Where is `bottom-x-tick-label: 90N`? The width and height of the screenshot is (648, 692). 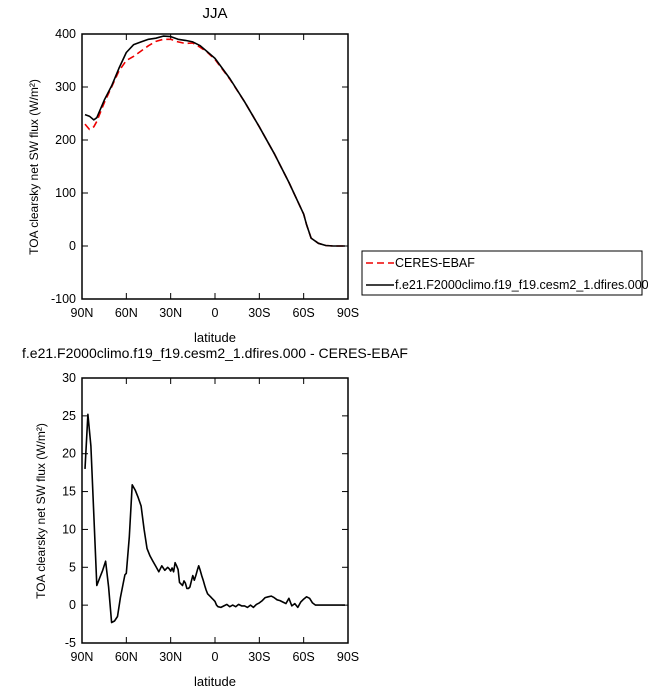
bottom-x-tick-label: 90N is located at coordinates (82, 657).